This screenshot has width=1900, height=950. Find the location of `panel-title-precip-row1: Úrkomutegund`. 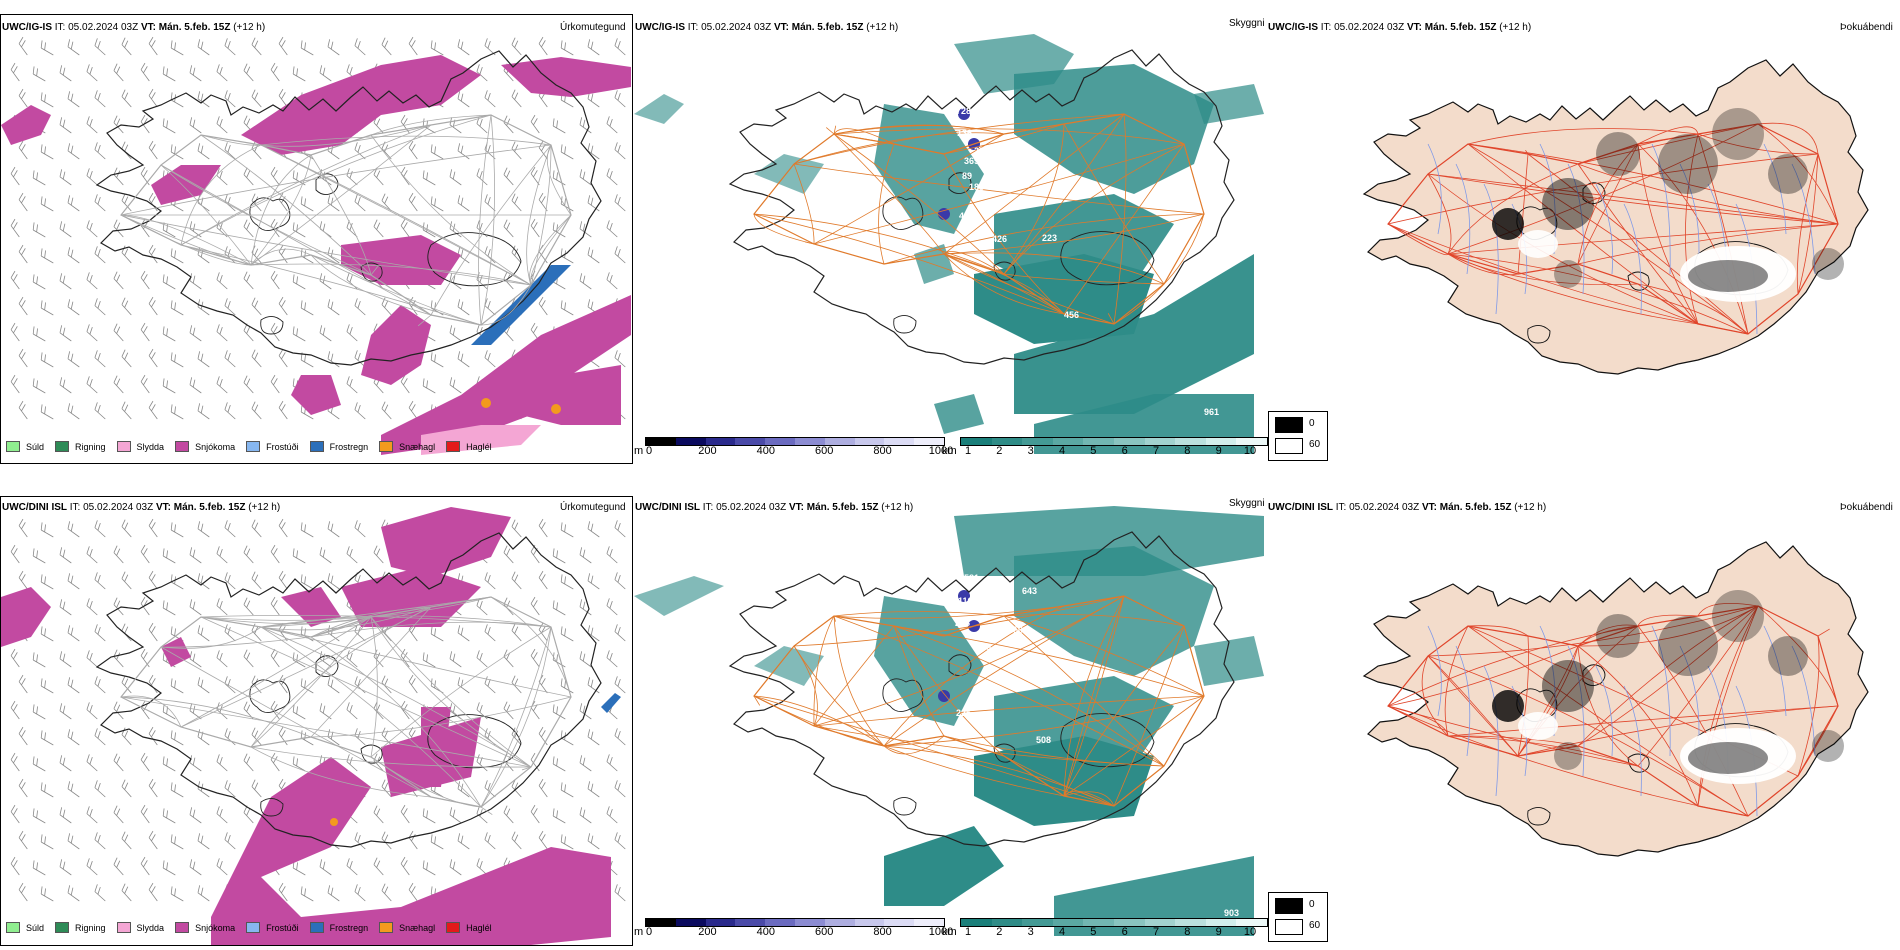

panel-title-precip-row1: Úrkomutegund is located at coordinates (593, 27).